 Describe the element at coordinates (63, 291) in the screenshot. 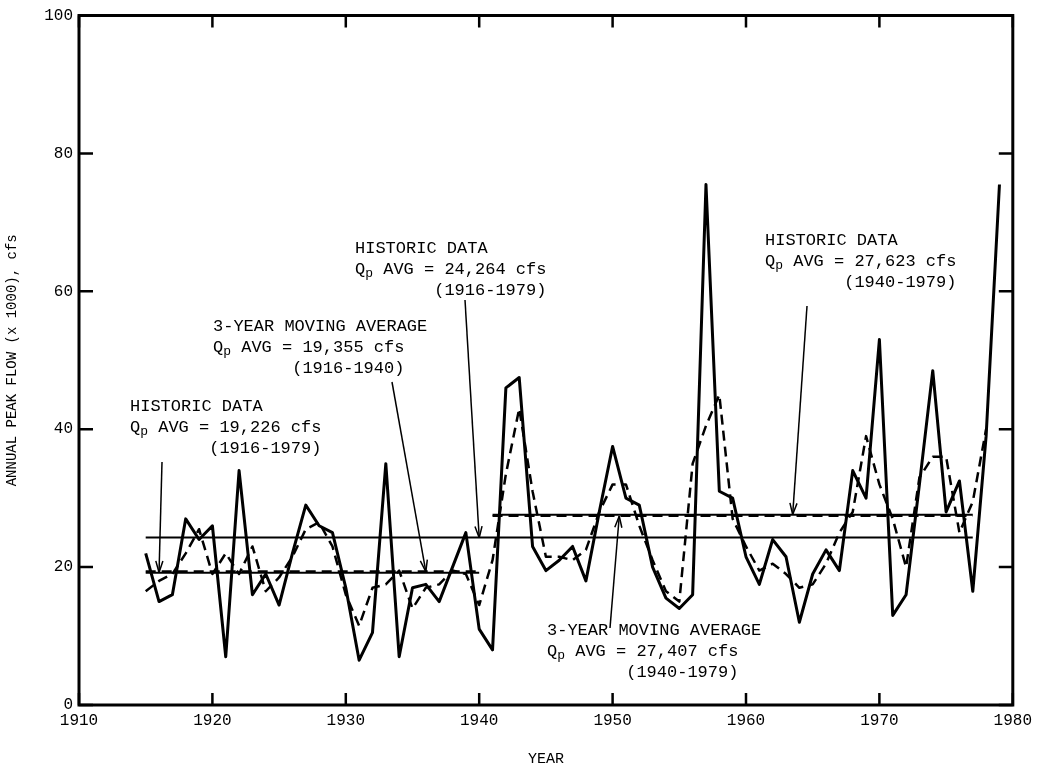

I see `y-tick-label: 60` at that location.